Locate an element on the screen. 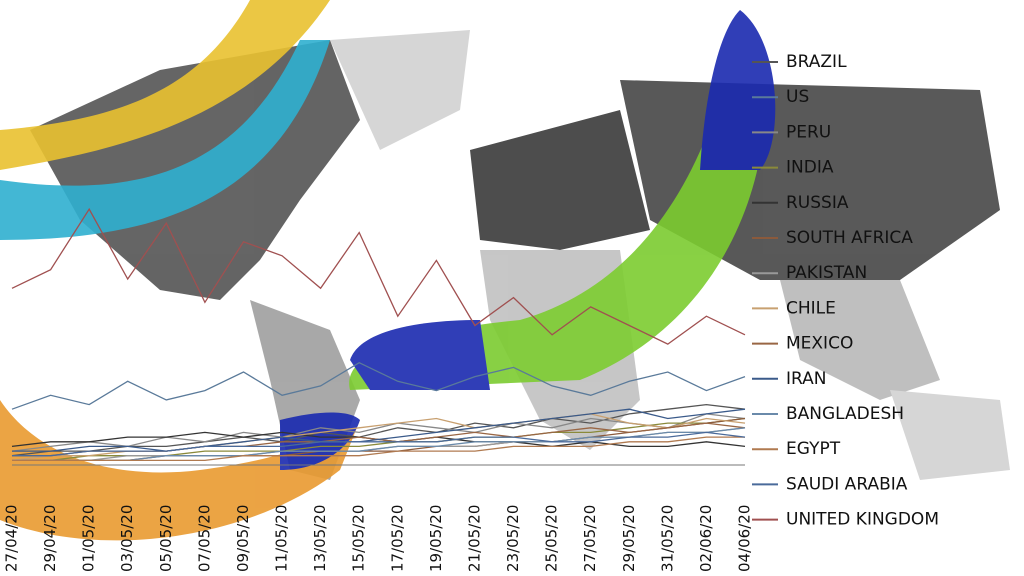 Image resolution: width=1024 pixels, height=576 pixels. x-tick-label: 11/05/20 is located at coordinates (282, 538).